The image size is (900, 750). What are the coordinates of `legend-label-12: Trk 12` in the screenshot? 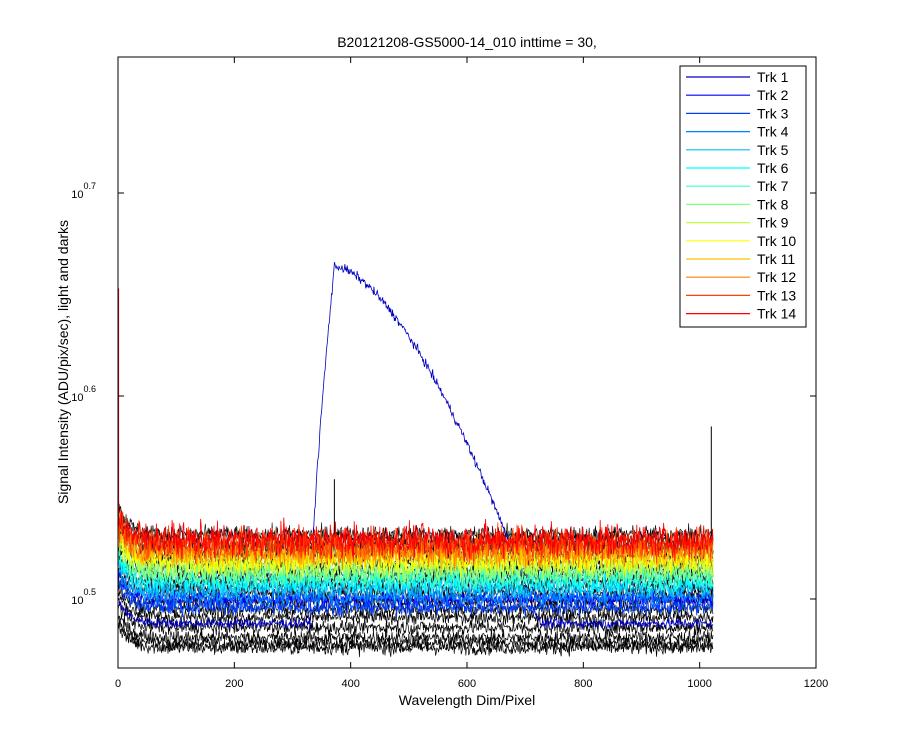 It's located at (776, 277).